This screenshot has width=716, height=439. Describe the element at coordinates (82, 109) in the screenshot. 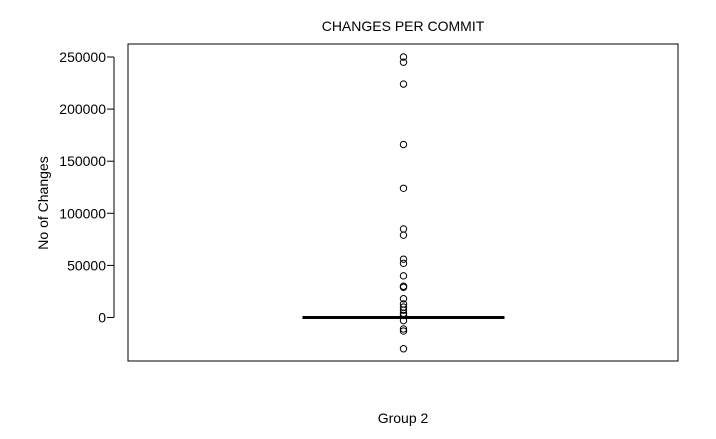

I see `y-tick-label: 200000` at that location.